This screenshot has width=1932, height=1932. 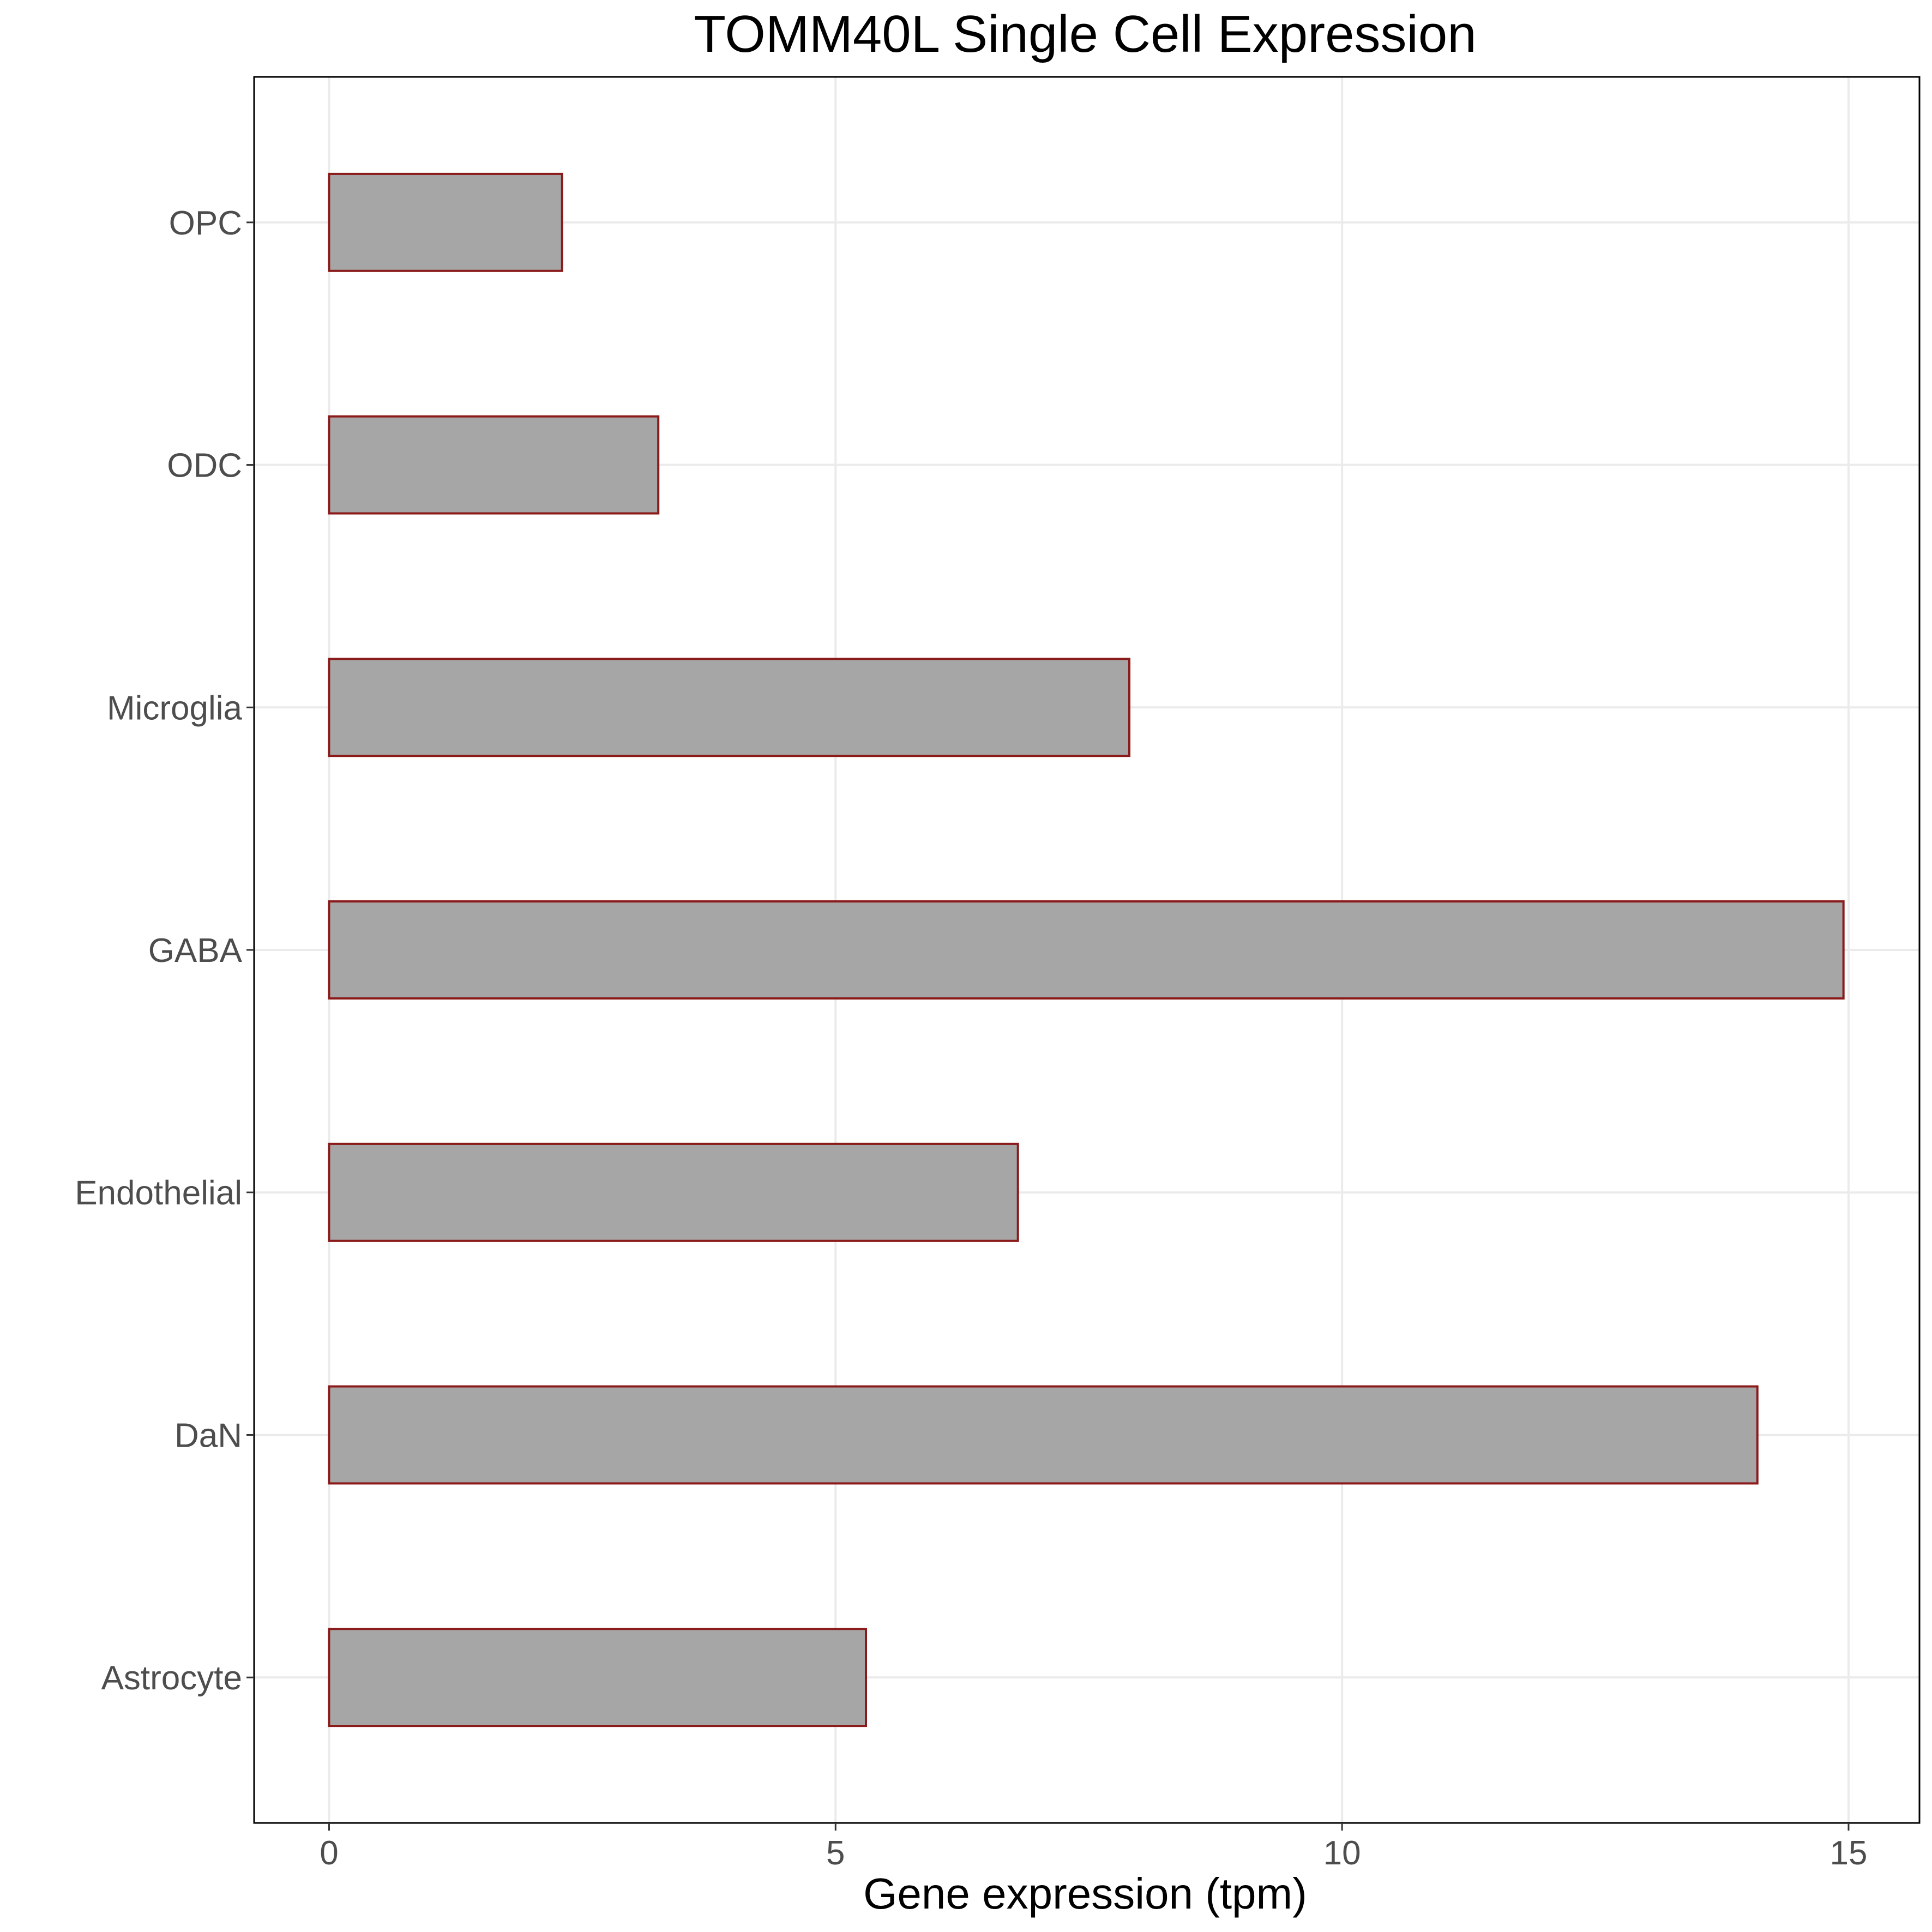 What do you see at coordinates (835, 1853) in the screenshot?
I see `x-tick-label-5: 5` at bounding box center [835, 1853].